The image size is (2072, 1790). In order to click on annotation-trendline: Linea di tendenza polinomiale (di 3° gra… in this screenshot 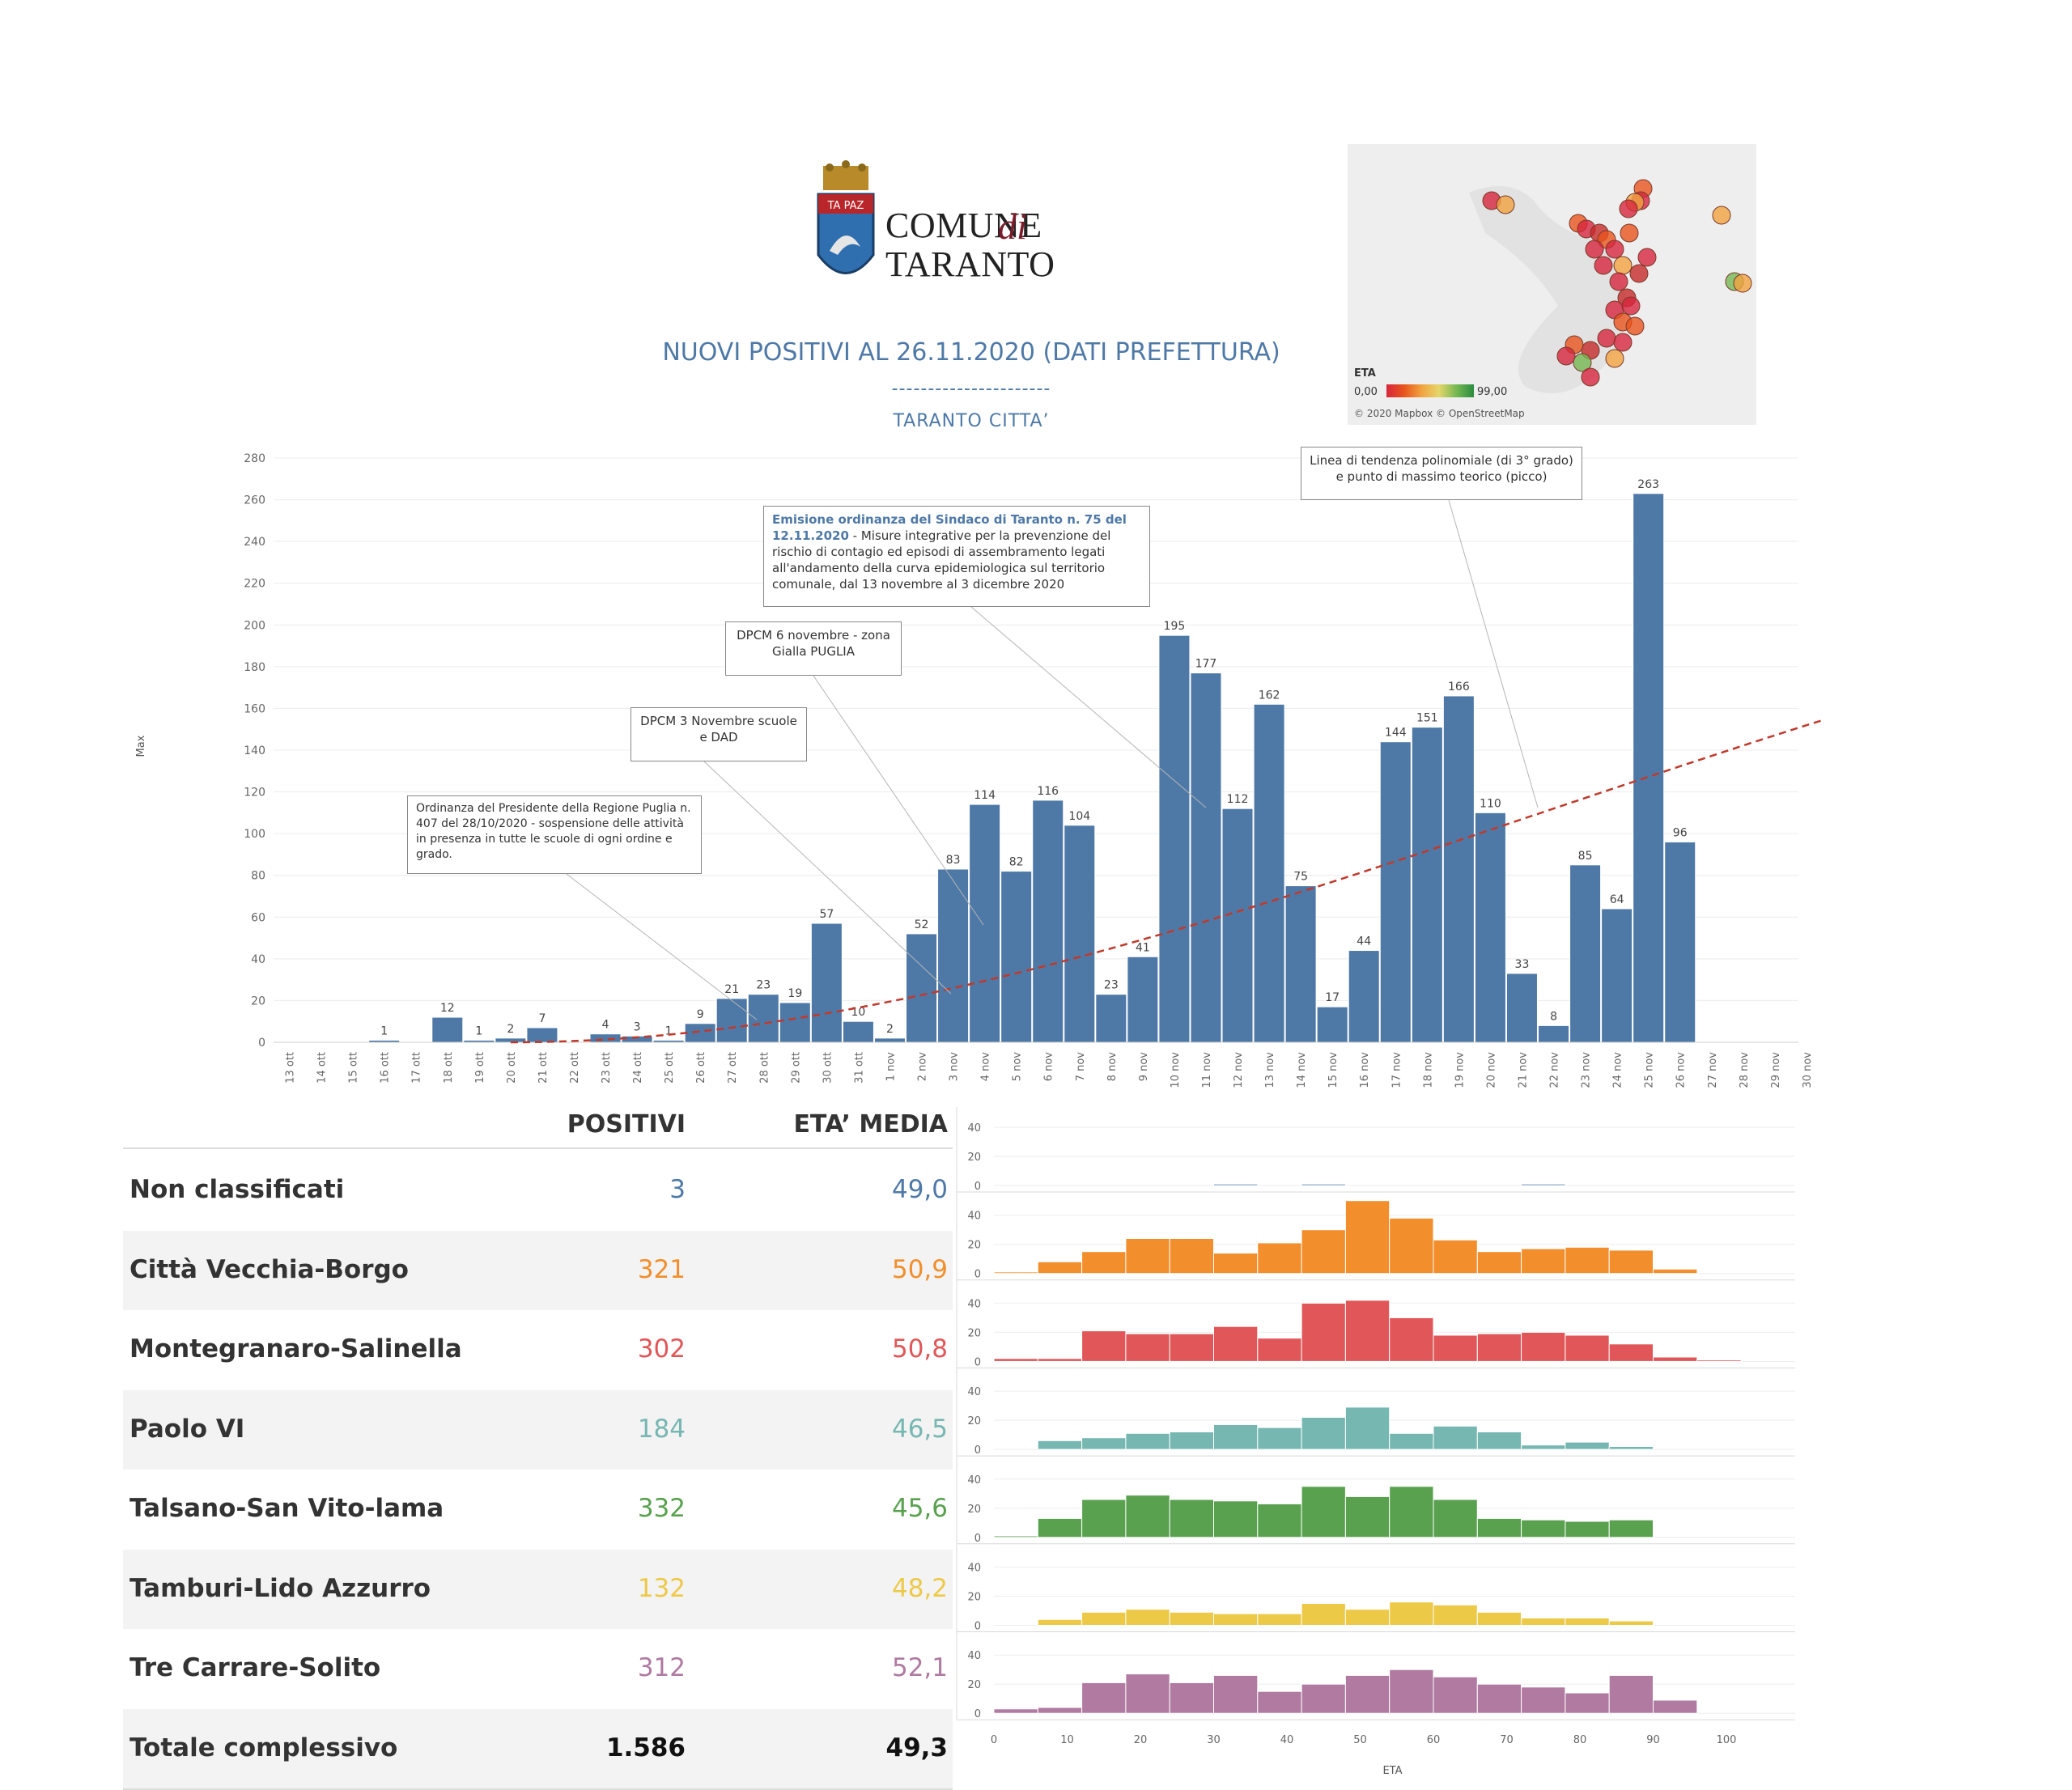, I will do `click(1441, 473)`.